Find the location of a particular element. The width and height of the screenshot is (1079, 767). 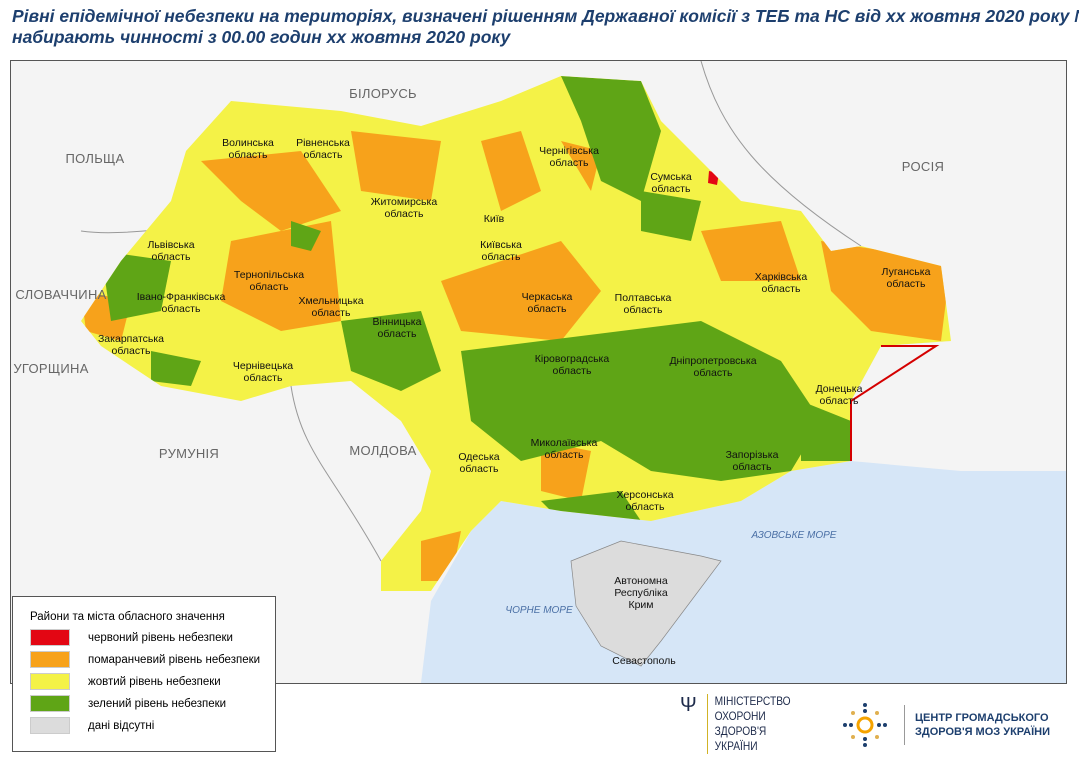

legend-title: Райони та міста обласного значення is located at coordinates (127, 617).